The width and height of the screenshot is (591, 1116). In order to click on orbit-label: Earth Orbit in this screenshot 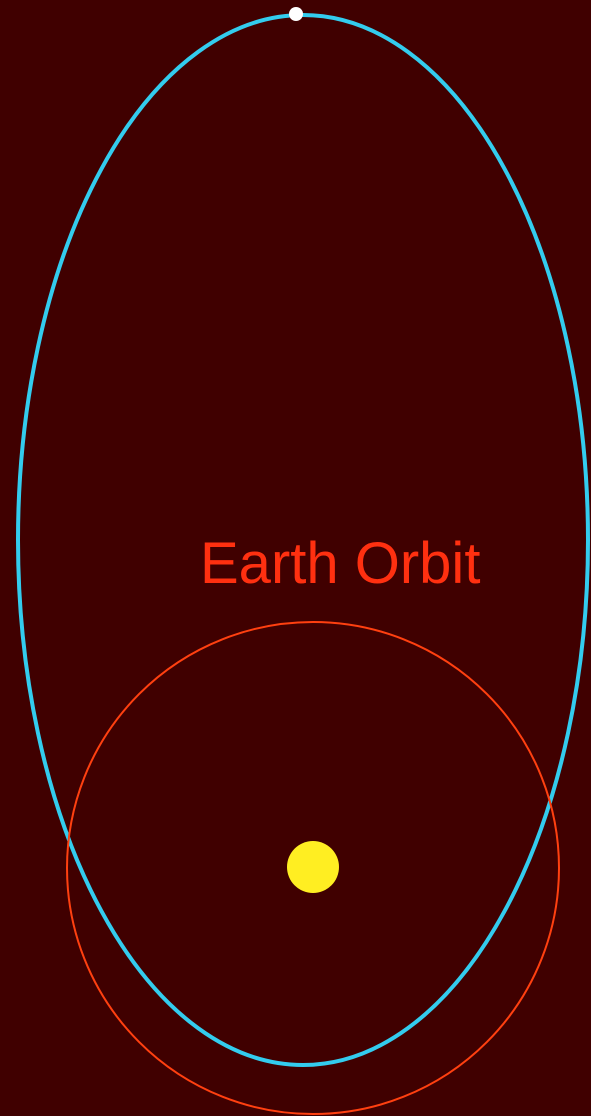, I will do `click(340, 563)`.